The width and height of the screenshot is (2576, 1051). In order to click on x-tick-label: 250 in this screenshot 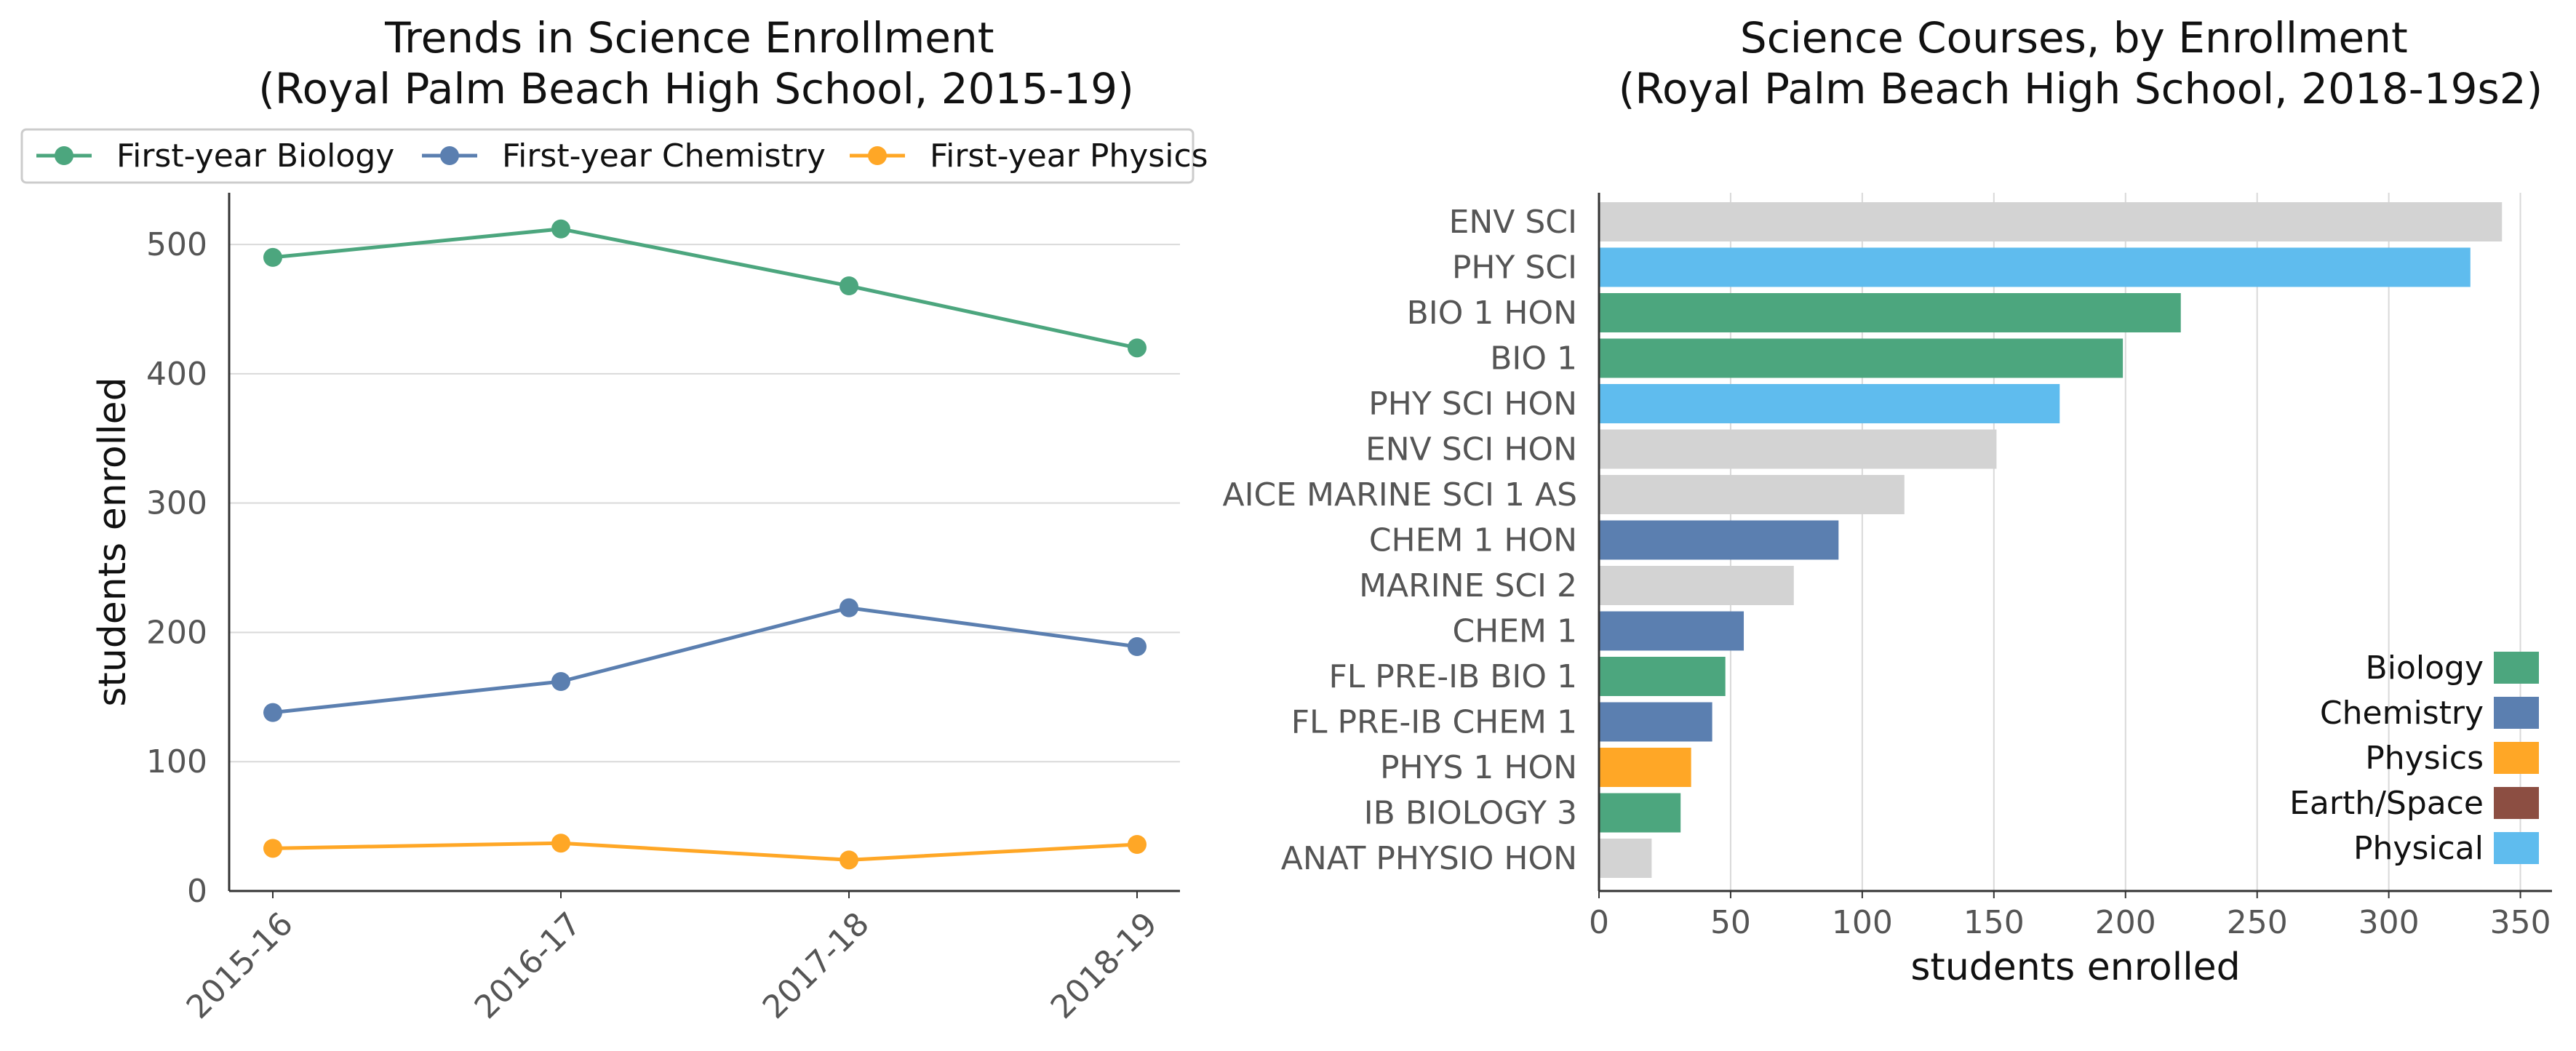, I will do `click(2257, 923)`.